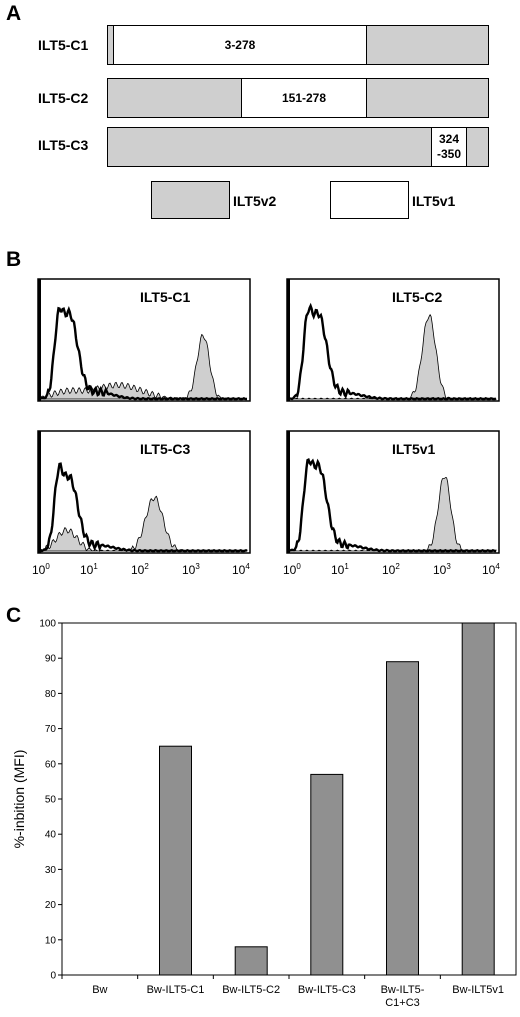 This screenshot has height=1017, width=520. I want to click on y-tick-label: 100, so click(47, 624).